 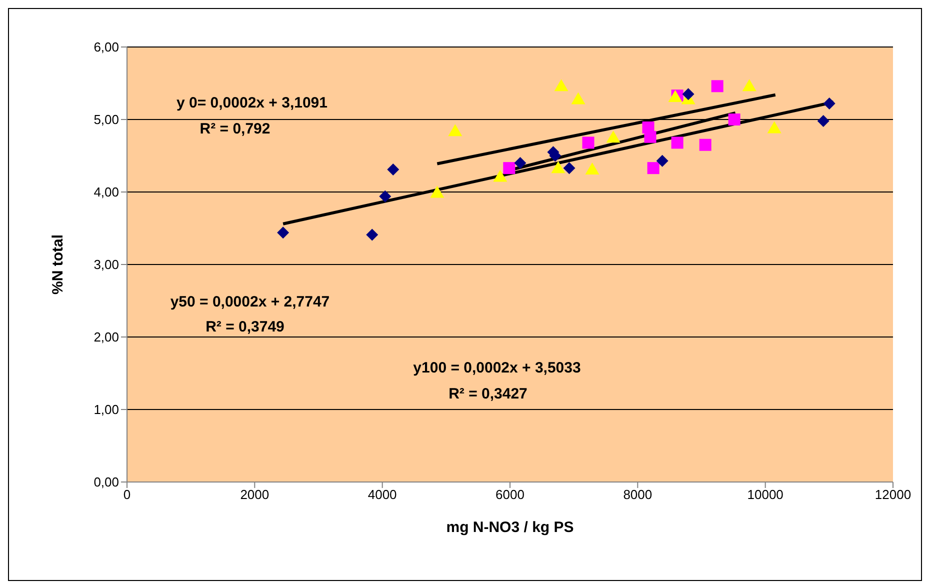 I want to click on y-tick-label: 6,00, so click(x=106, y=47).